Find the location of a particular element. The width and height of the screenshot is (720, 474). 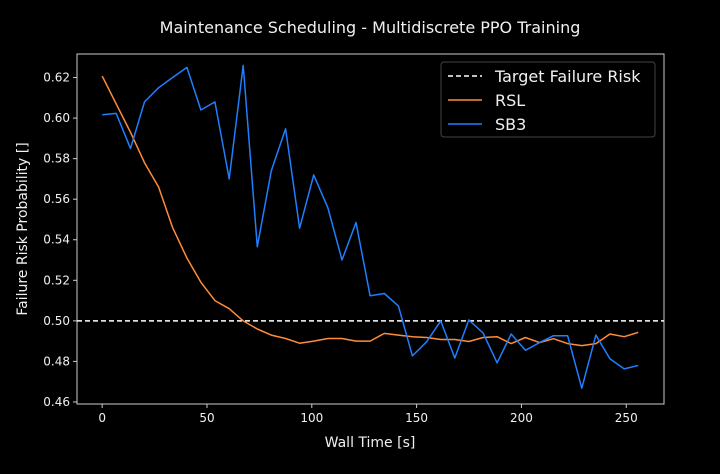

legend: Target Failure Risk RSL SB3 is located at coordinates (548, 99).